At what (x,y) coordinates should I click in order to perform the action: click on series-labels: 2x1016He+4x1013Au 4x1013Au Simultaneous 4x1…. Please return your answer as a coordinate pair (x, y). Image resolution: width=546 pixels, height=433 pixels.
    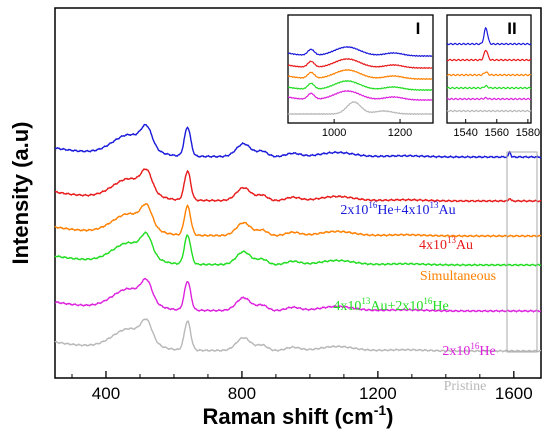
    Looking at the image, I should click on (414, 297).